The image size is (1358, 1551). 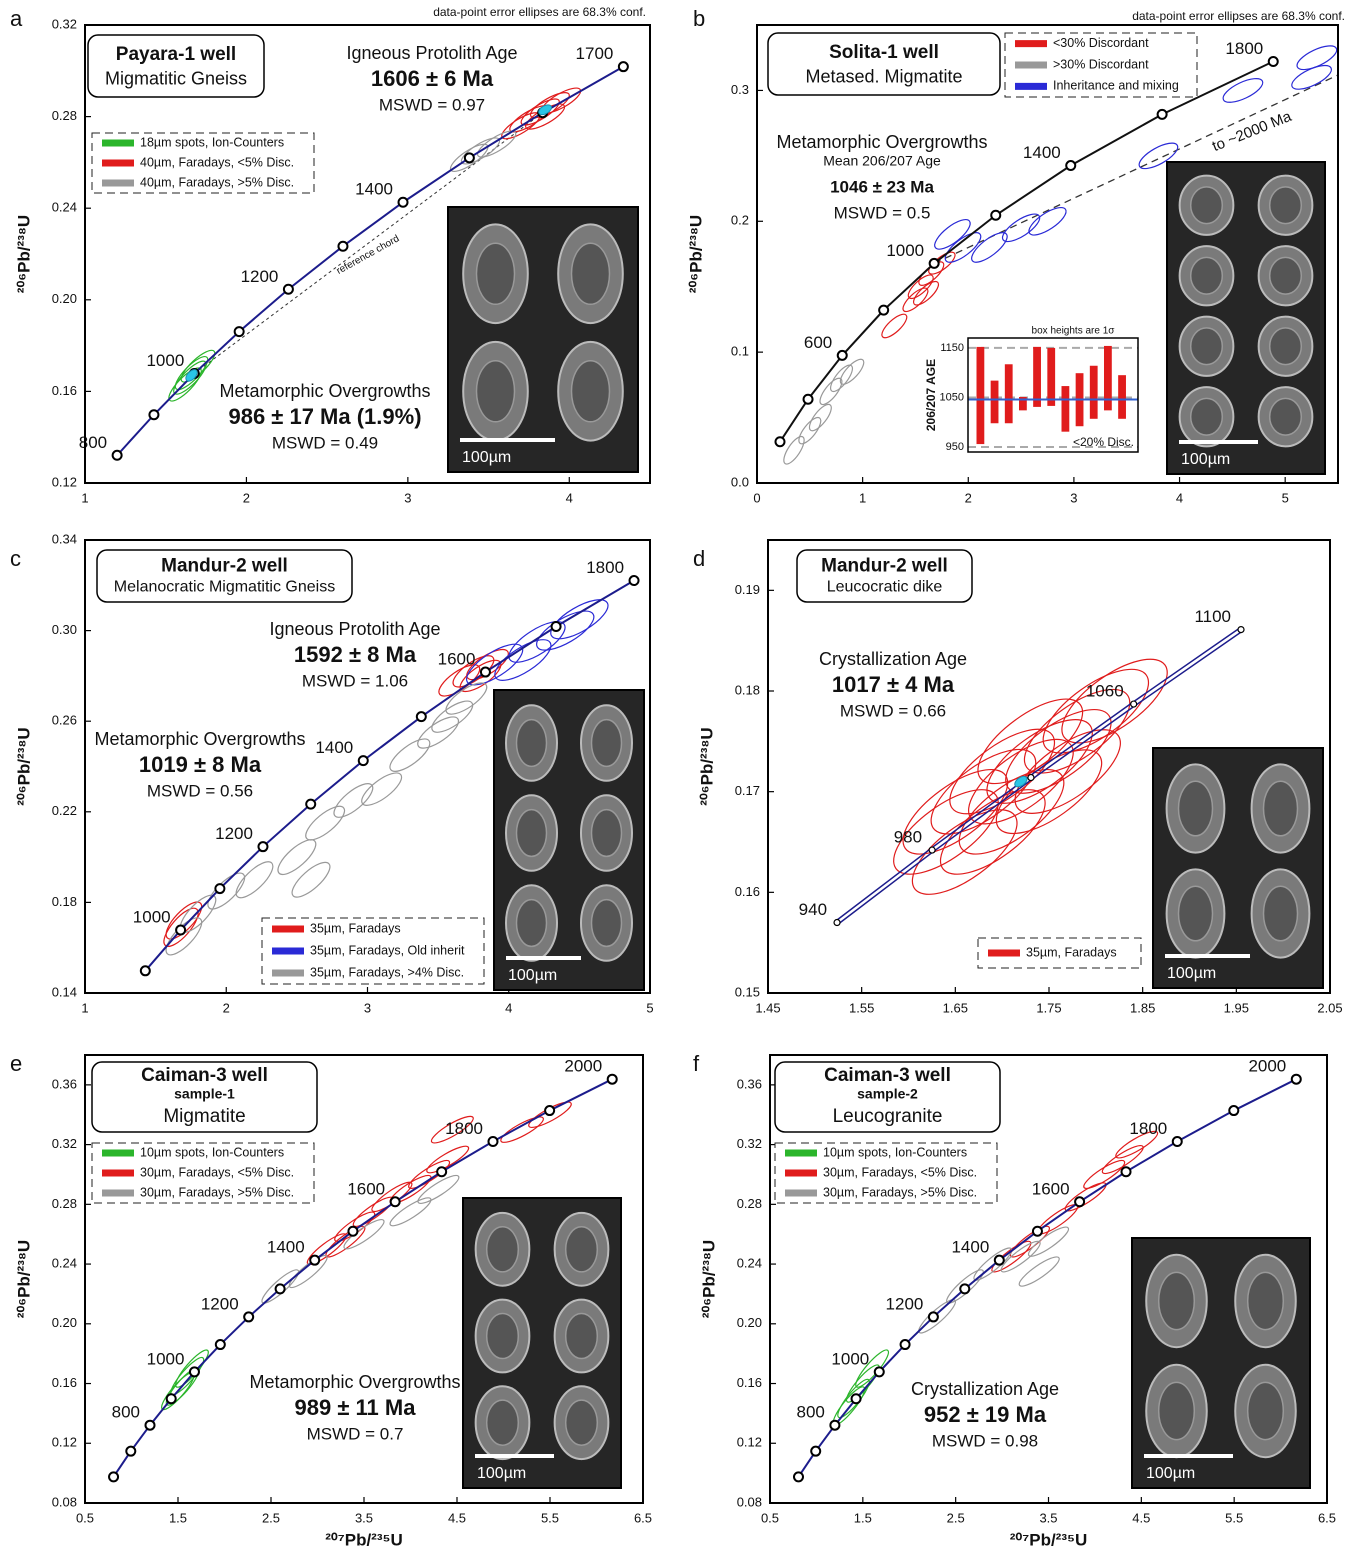 I want to click on age-heading: Crystallization Age, so click(x=893, y=659).